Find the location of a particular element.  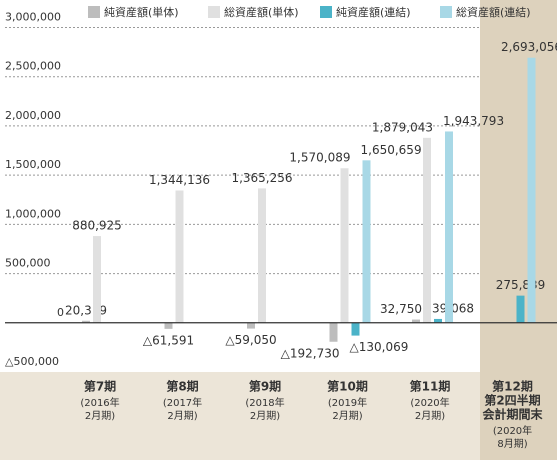

x-tick-label: 第2四半期 is located at coordinates (512, 400).